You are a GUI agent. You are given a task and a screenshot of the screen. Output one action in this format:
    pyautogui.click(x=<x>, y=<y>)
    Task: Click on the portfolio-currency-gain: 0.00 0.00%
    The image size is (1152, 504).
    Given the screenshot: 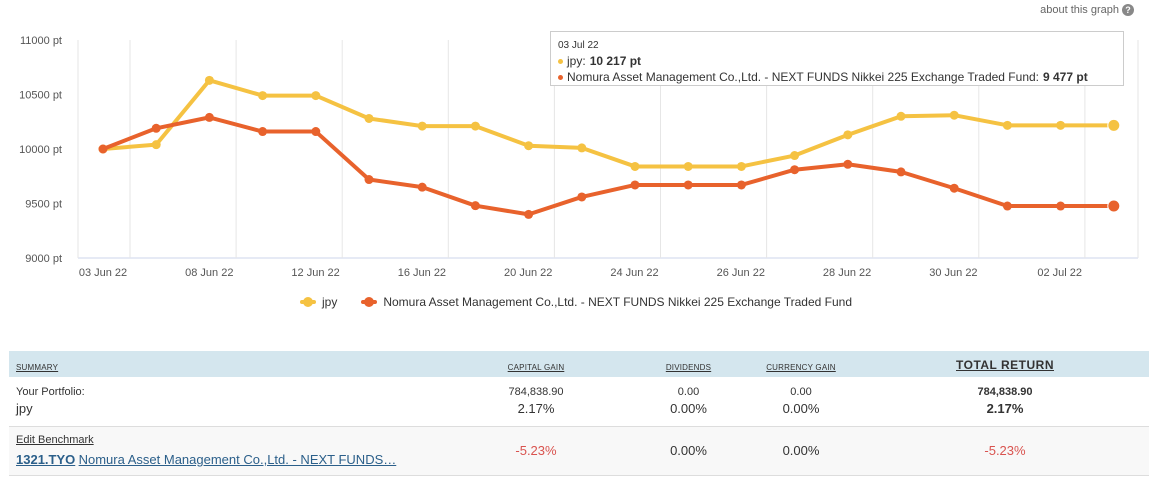 What is the action you would take?
    pyautogui.click(x=801, y=401)
    